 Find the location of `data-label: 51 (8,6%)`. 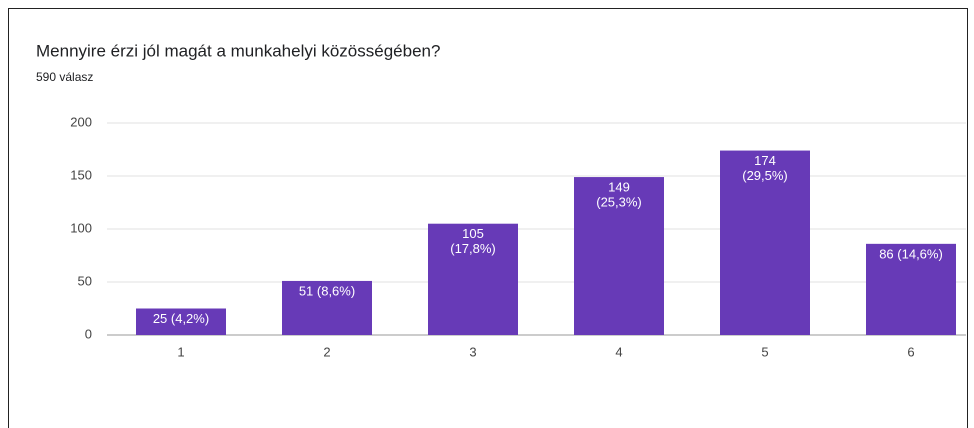

data-label: 51 (8,6%) is located at coordinates (327, 290).